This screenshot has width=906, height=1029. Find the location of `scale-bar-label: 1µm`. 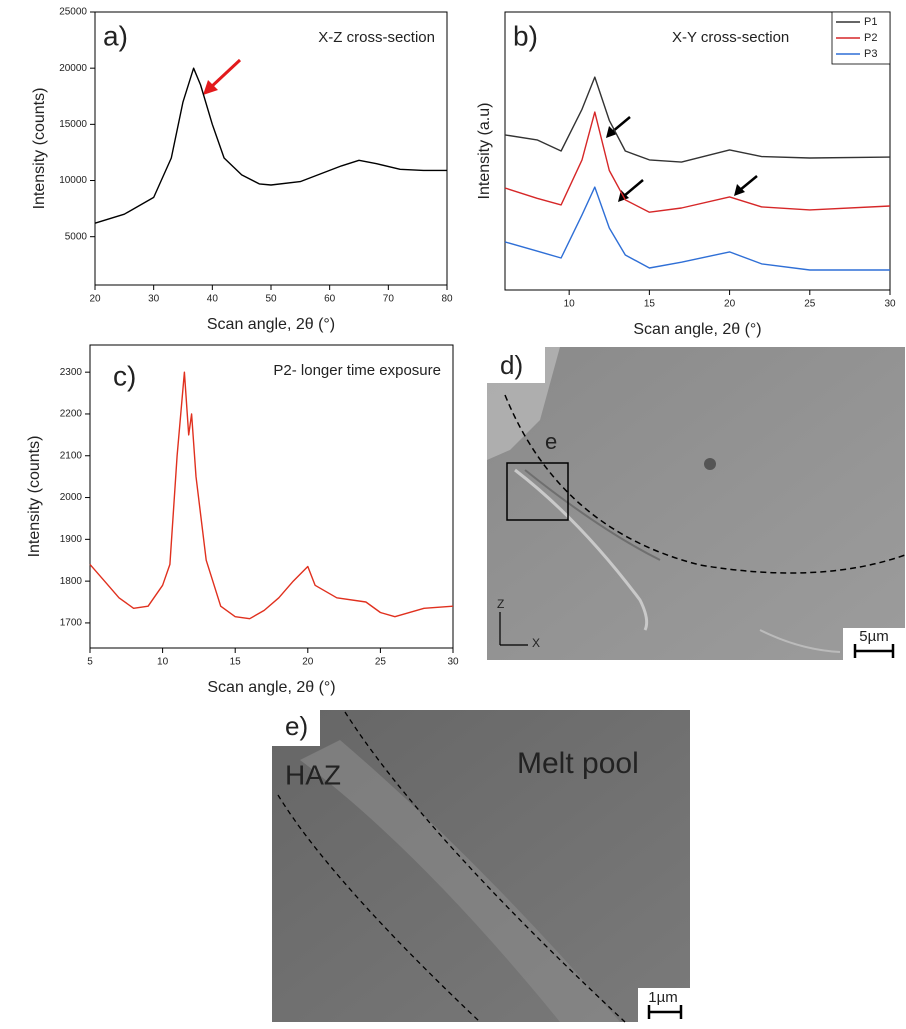

scale-bar-label: 1µm is located at coordinates (662, 997).